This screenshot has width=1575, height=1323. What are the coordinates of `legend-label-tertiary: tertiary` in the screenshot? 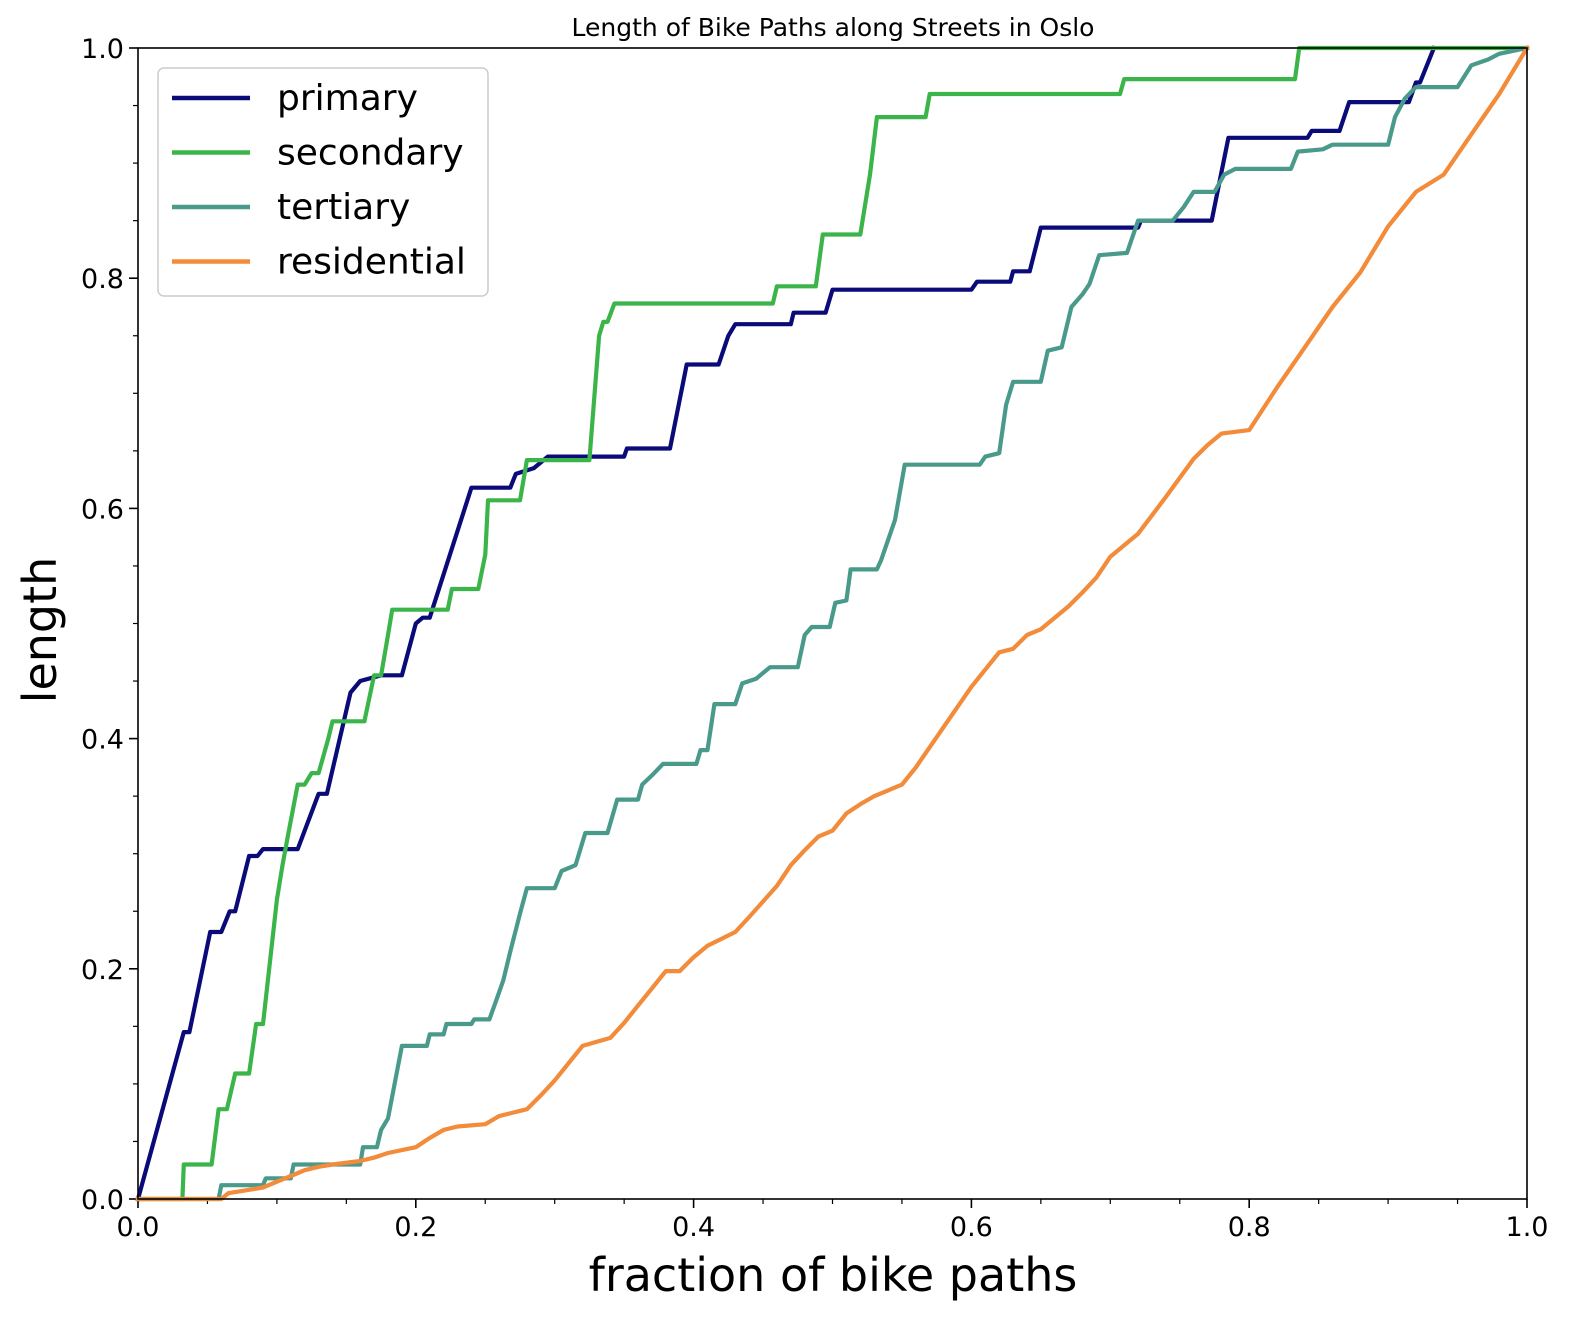 It's located at (343, 207).